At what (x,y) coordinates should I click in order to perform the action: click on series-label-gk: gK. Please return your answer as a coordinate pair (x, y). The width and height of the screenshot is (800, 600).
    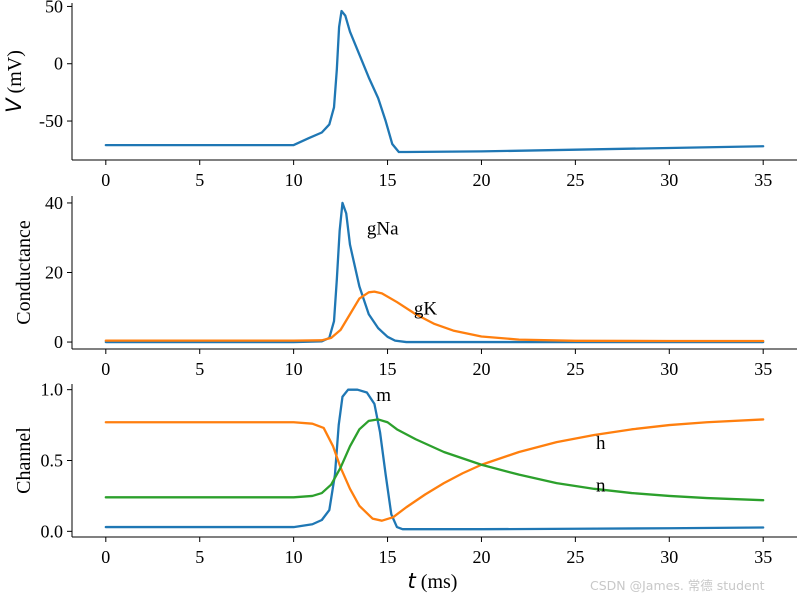
    Looking at the image, I should click on (426, 308).